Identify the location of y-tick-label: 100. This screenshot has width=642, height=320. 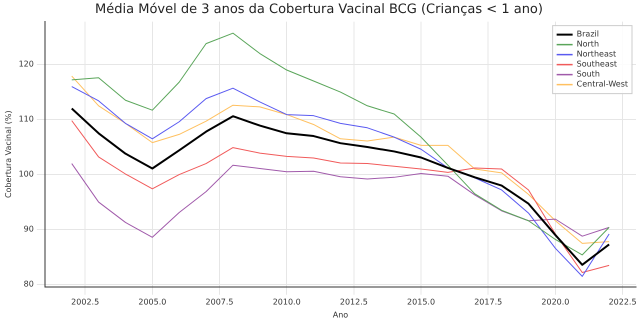
(26, 174).